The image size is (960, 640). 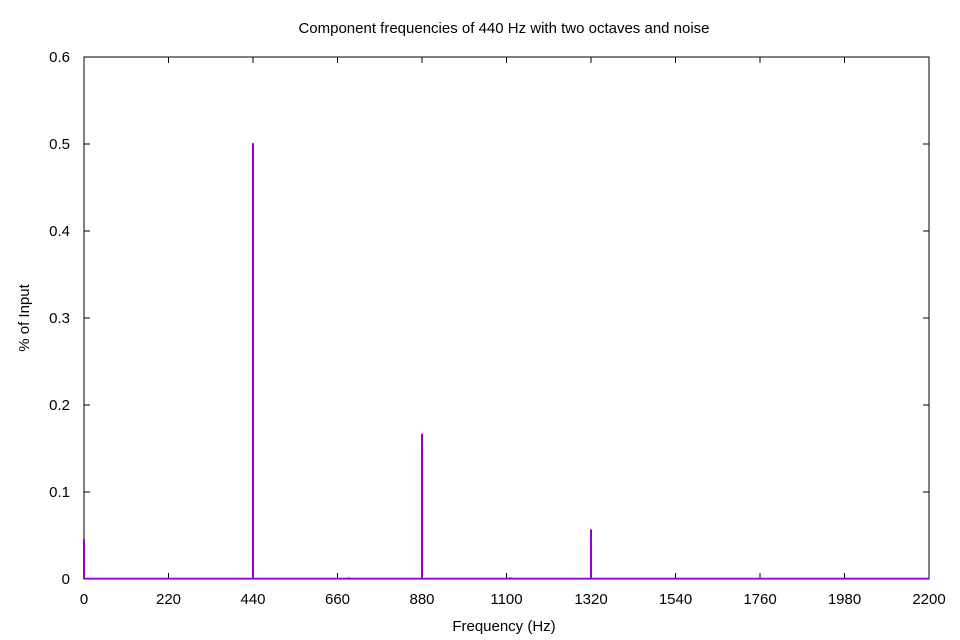 What do you see at coordinates (252, 599) in the screenshot?
I see `x-tick-label: 440` at bounding box center [252, 599].